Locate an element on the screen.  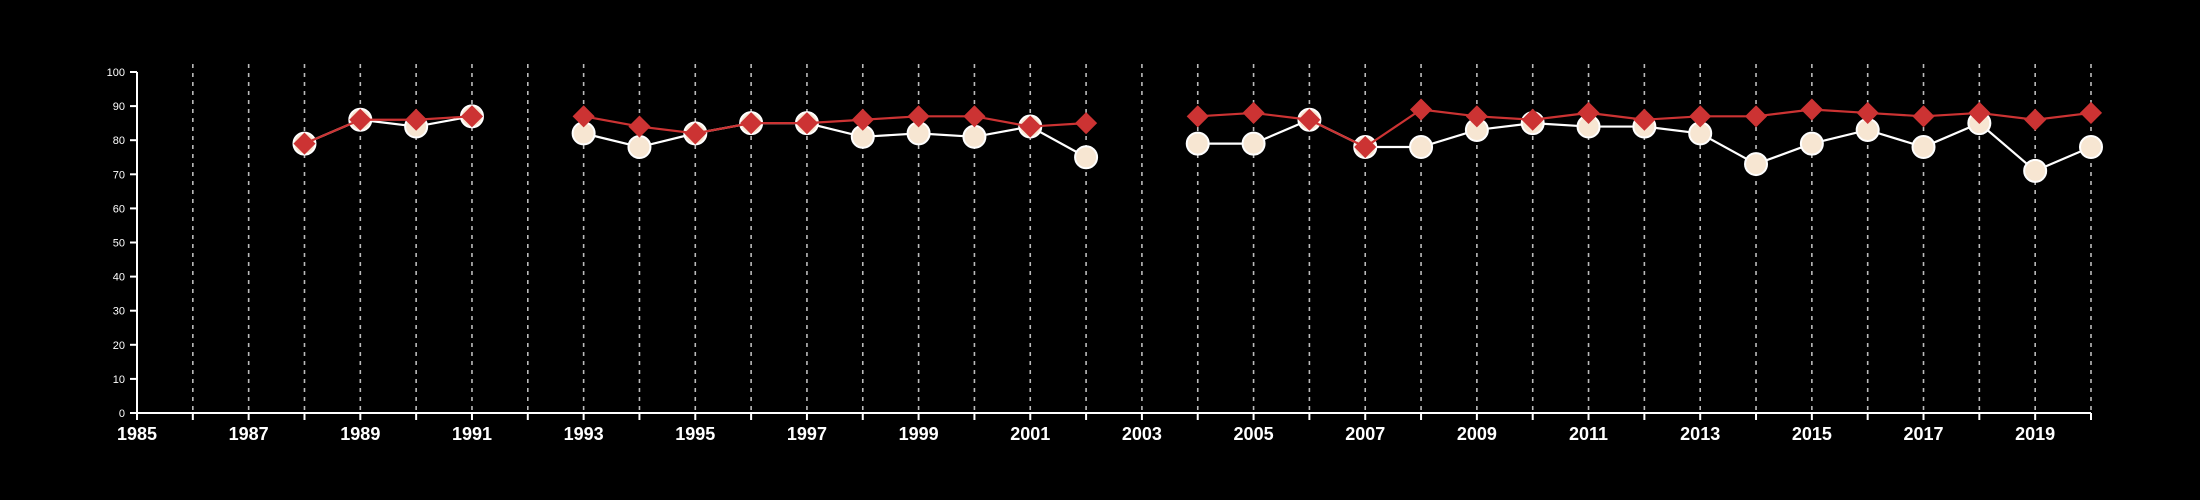
x-tick-label: 1993 is located at coordinates (584, 434).